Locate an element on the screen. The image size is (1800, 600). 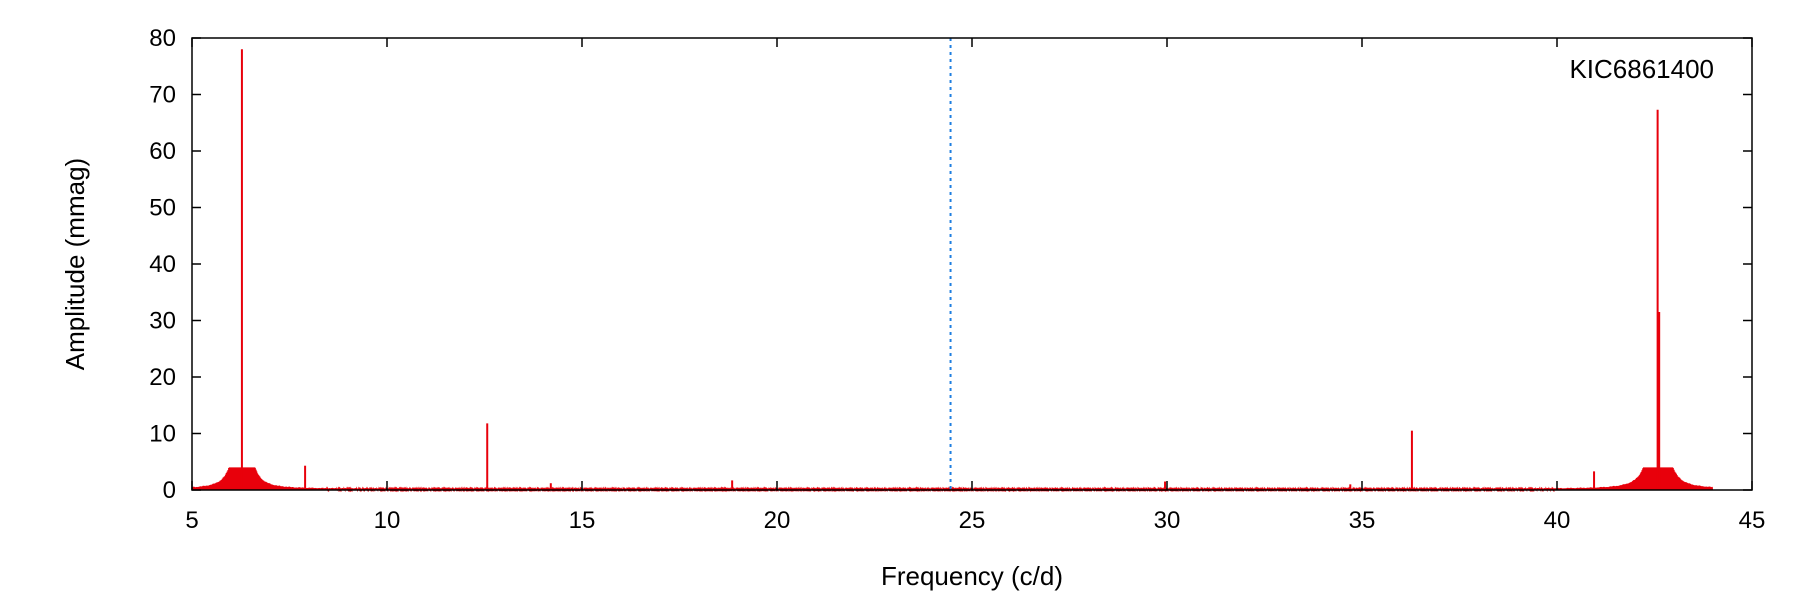
y-tick-label: 30 is located at coordinates (162, 321).